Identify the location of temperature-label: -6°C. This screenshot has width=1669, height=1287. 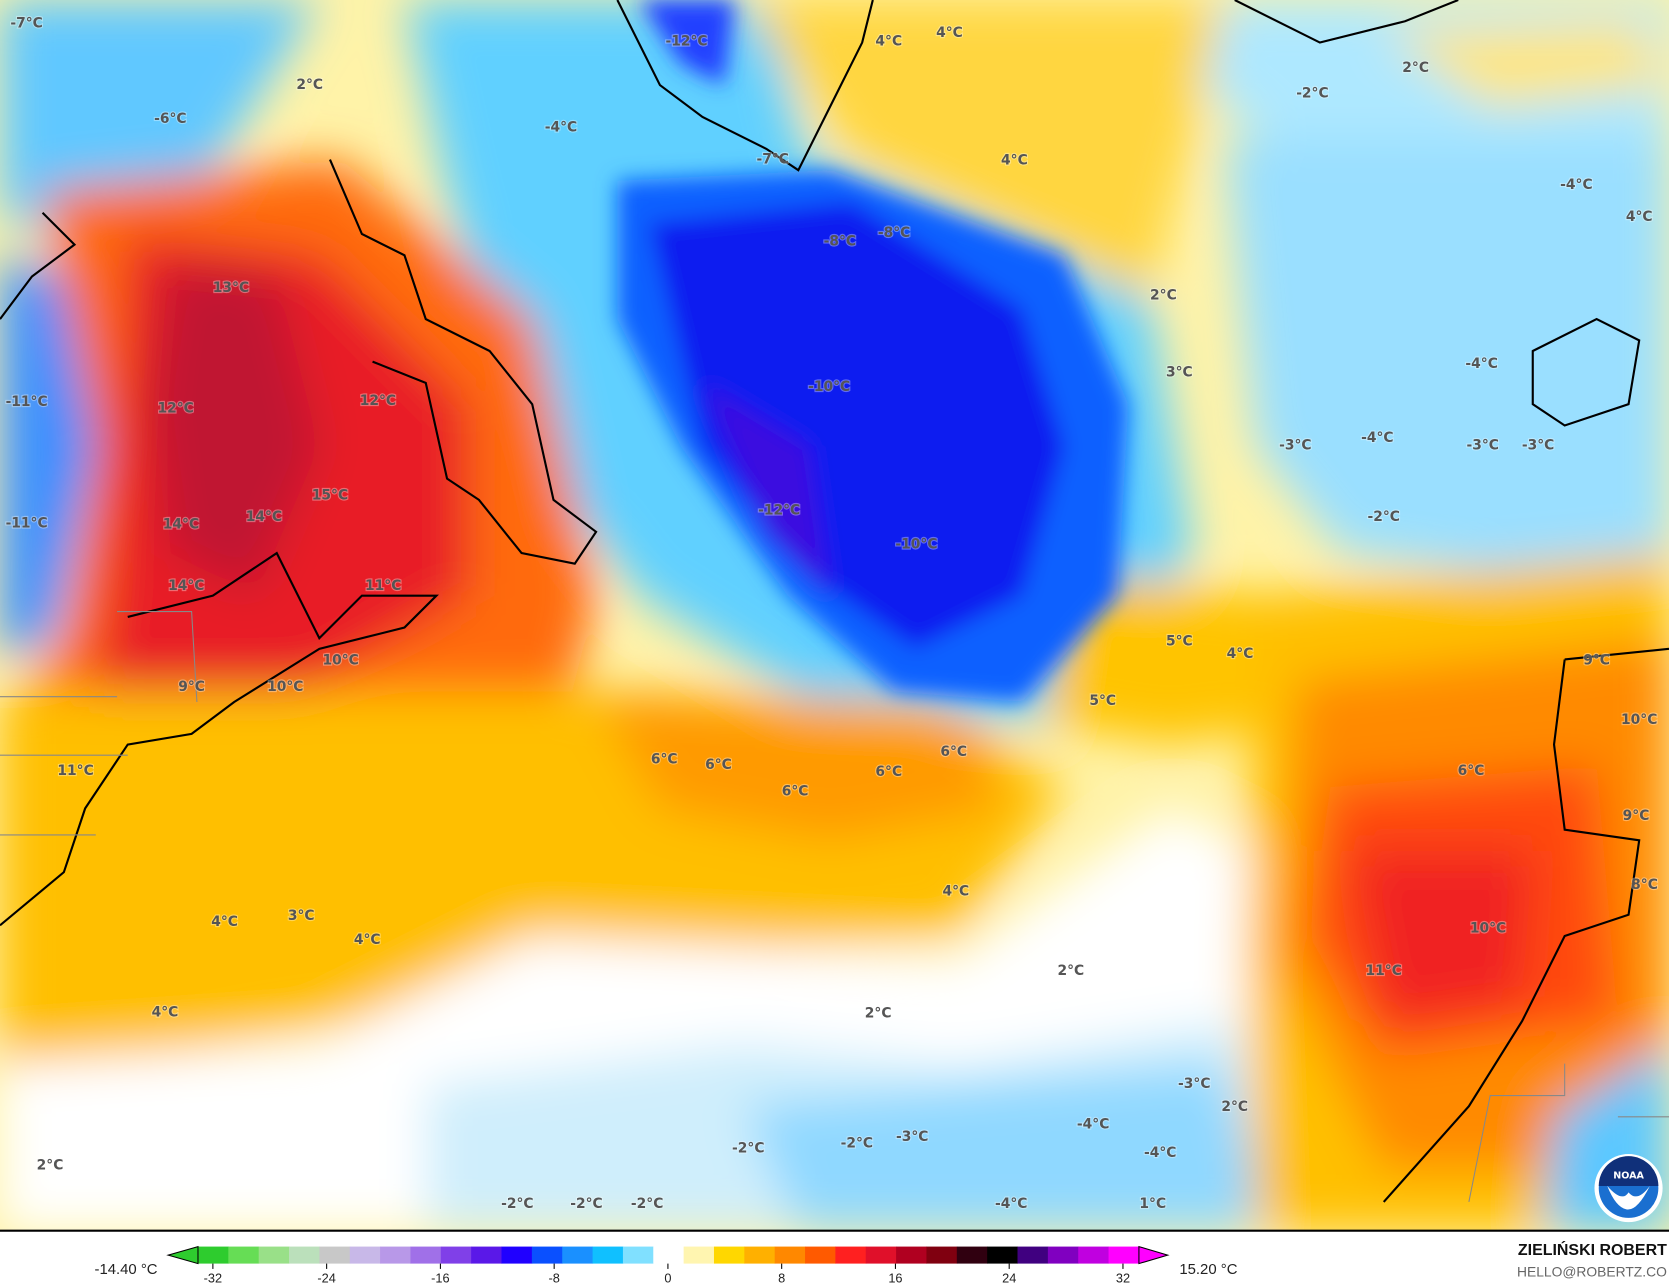
(170, 119).